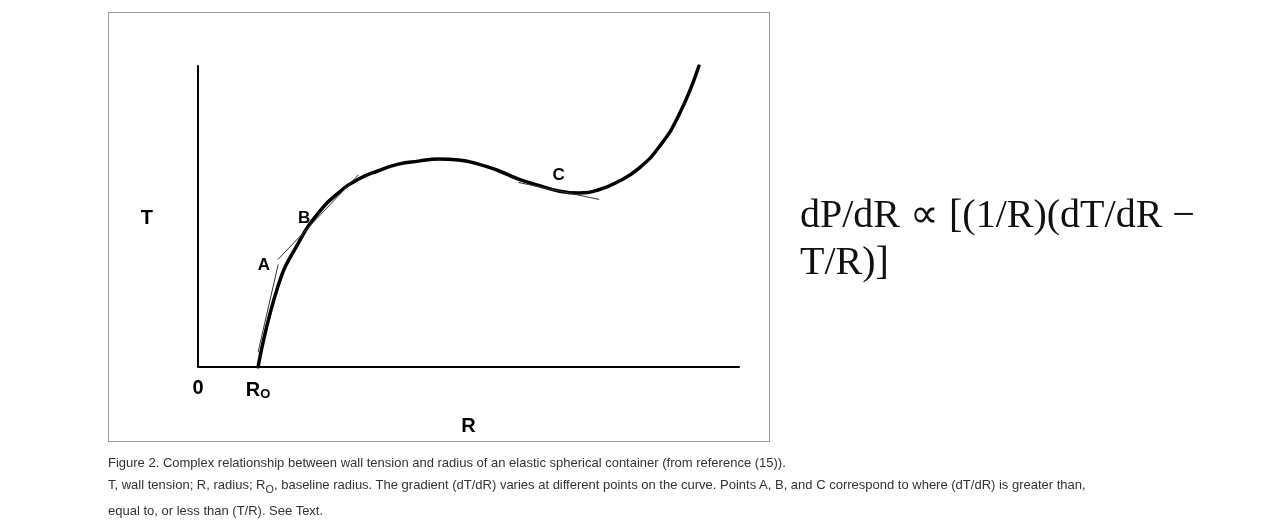  Describe the element at coordinates (304, 217) in the screenshot. I see `series-label: B` at that location.